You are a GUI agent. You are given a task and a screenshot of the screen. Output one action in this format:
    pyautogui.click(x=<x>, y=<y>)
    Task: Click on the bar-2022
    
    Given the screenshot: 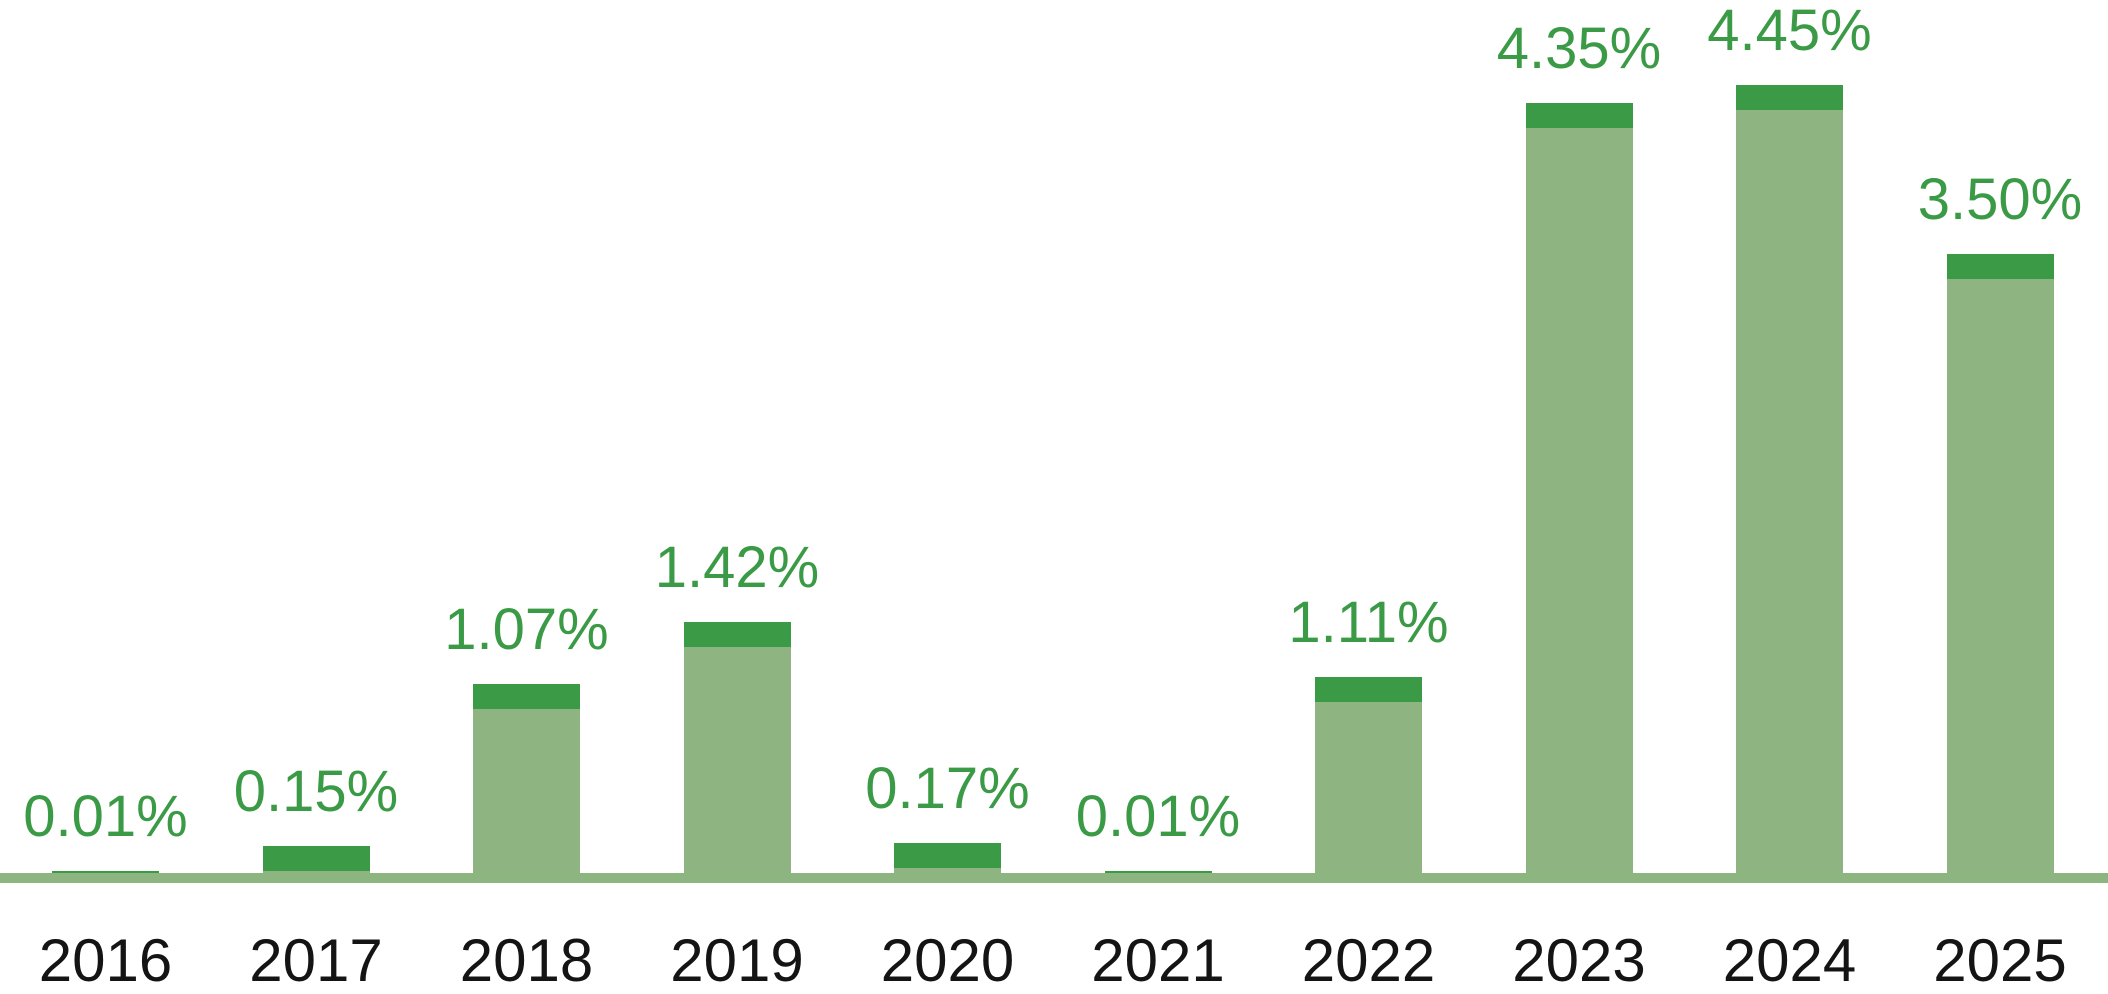 What is the action you would take?
    pyautogui.click(x=1368, y=774)
    